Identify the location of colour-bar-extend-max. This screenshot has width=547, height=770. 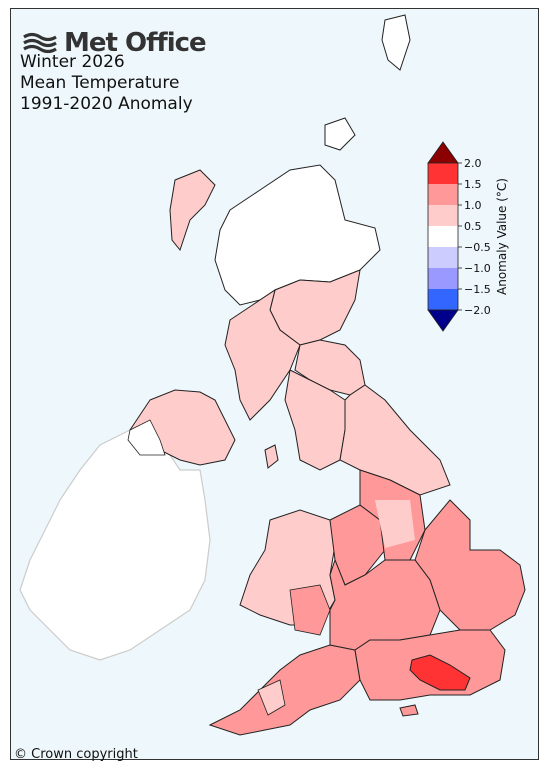
(443, 152).